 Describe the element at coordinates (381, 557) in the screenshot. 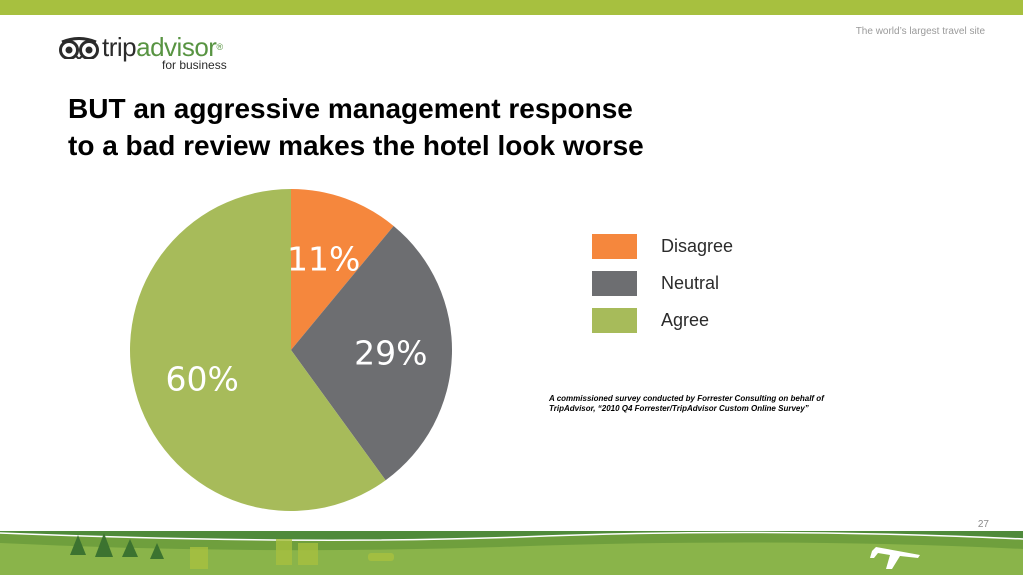

I see `footer-car-icon` at that location.